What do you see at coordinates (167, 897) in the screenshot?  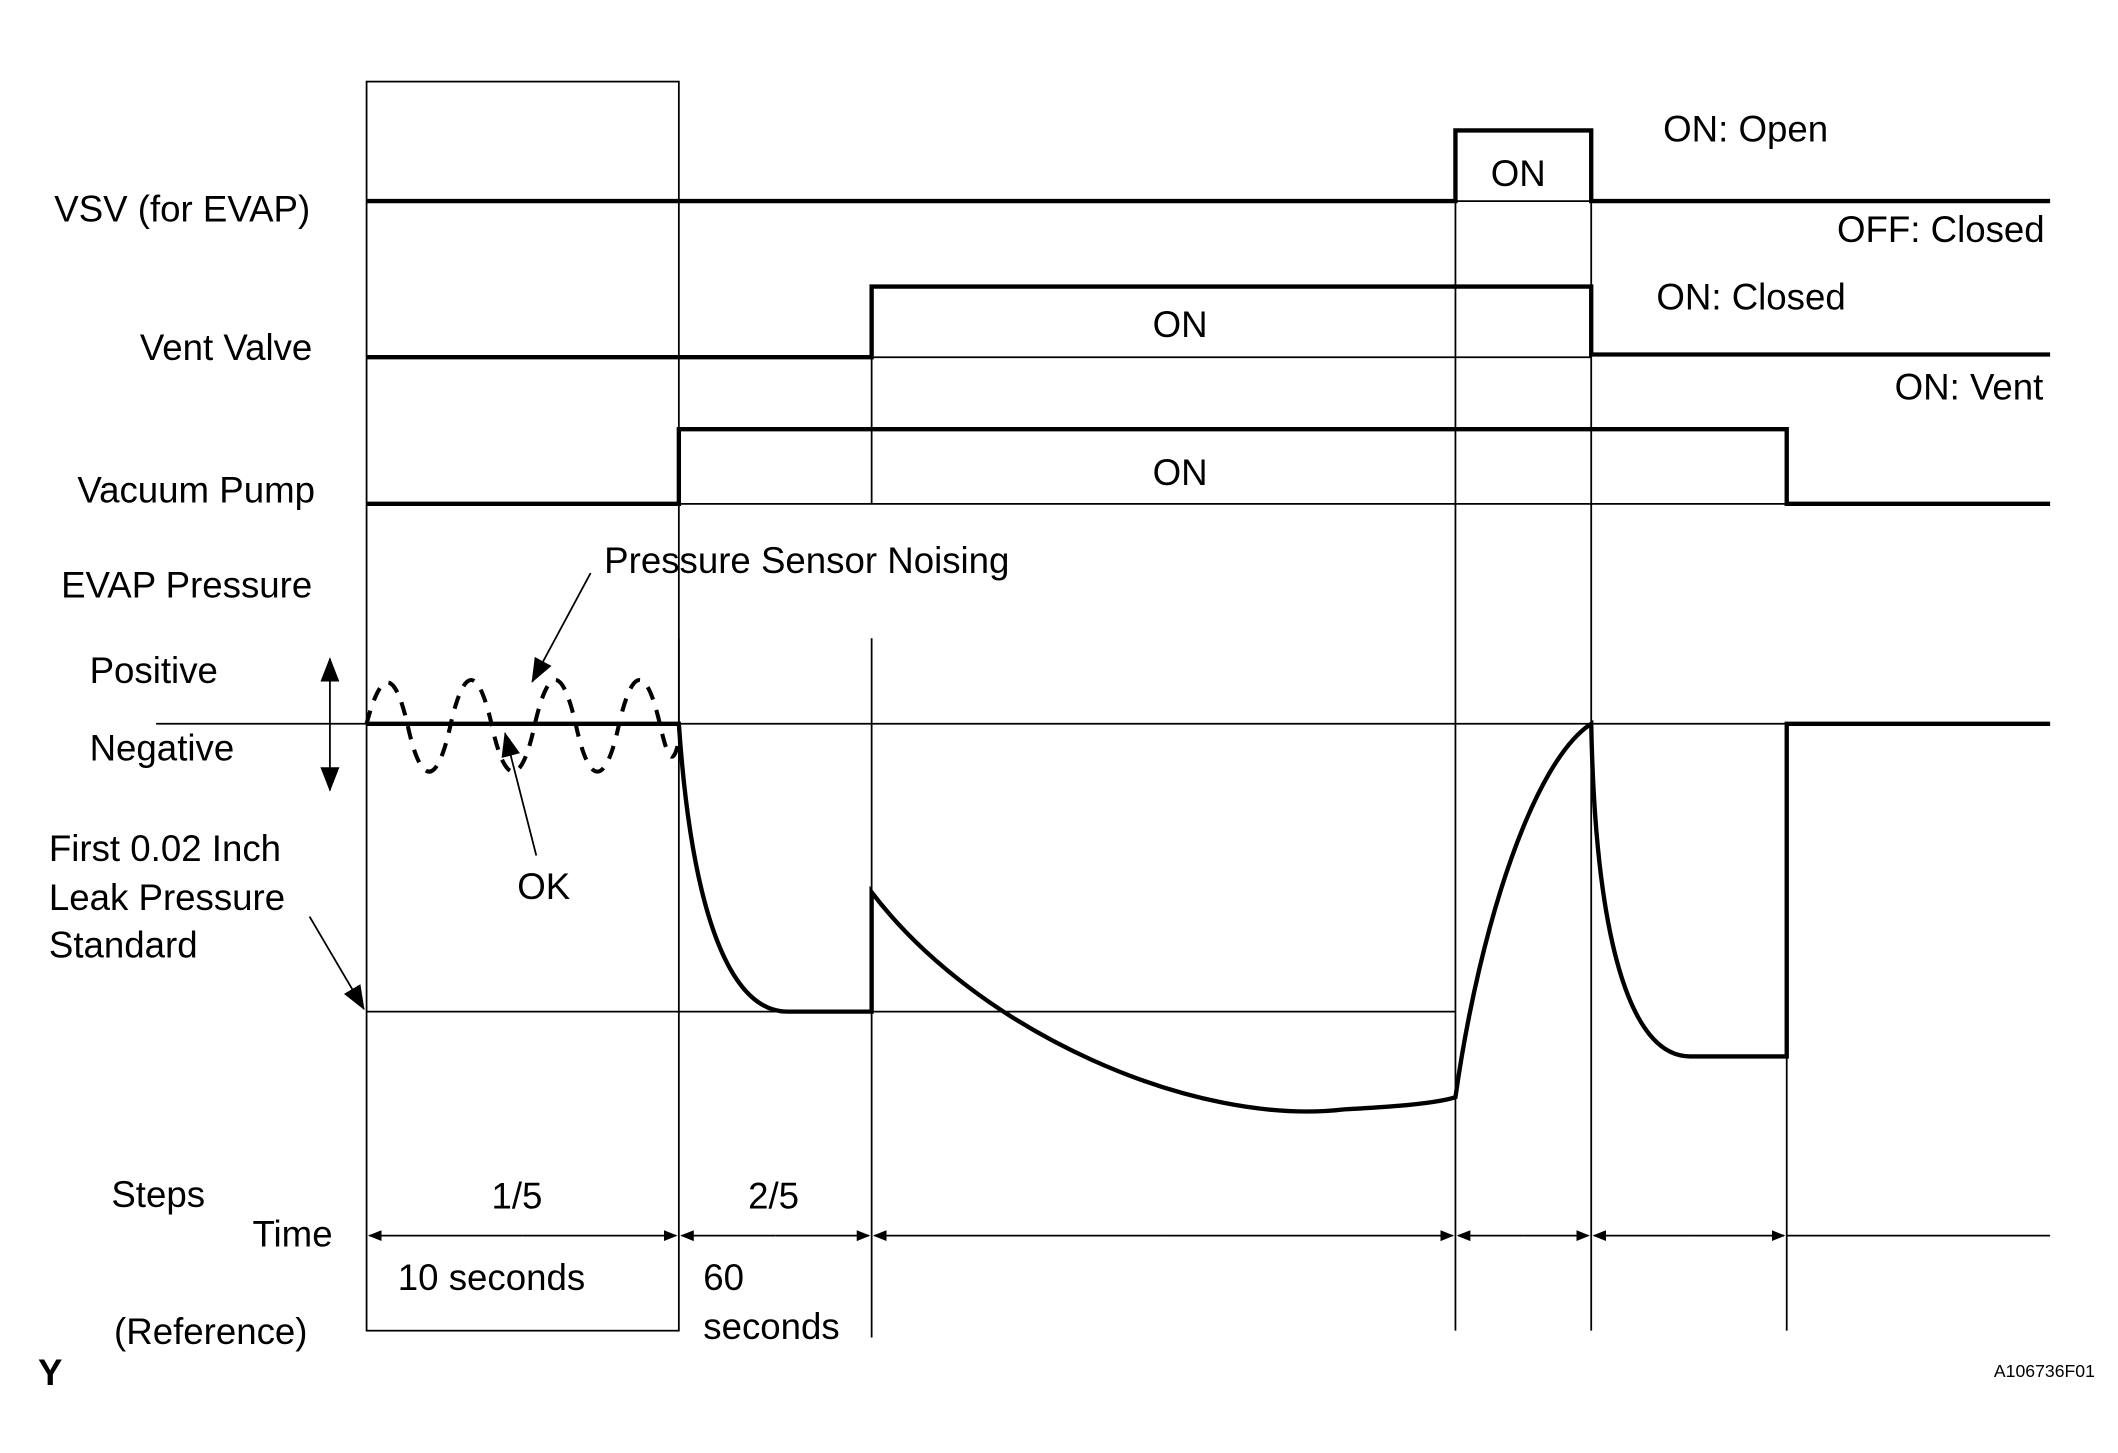 I see `standard-label-line2: Leak Pressure` at bounding box center [167, 897].